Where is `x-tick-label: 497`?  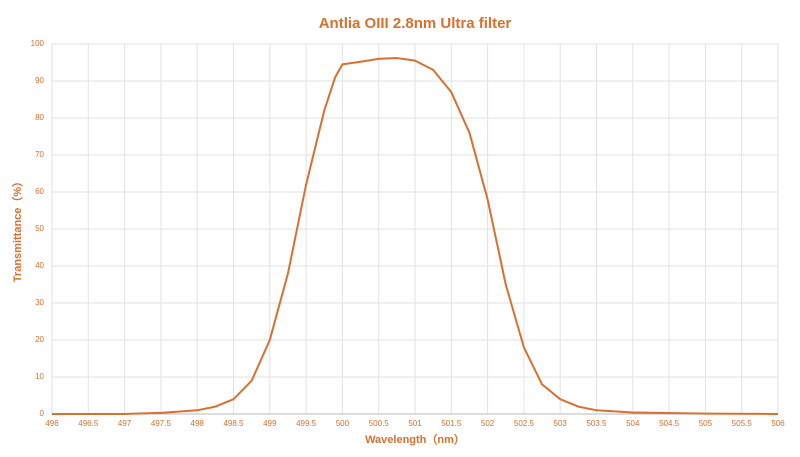
x-tick-label: 497 is located at coordinates (125, 423).